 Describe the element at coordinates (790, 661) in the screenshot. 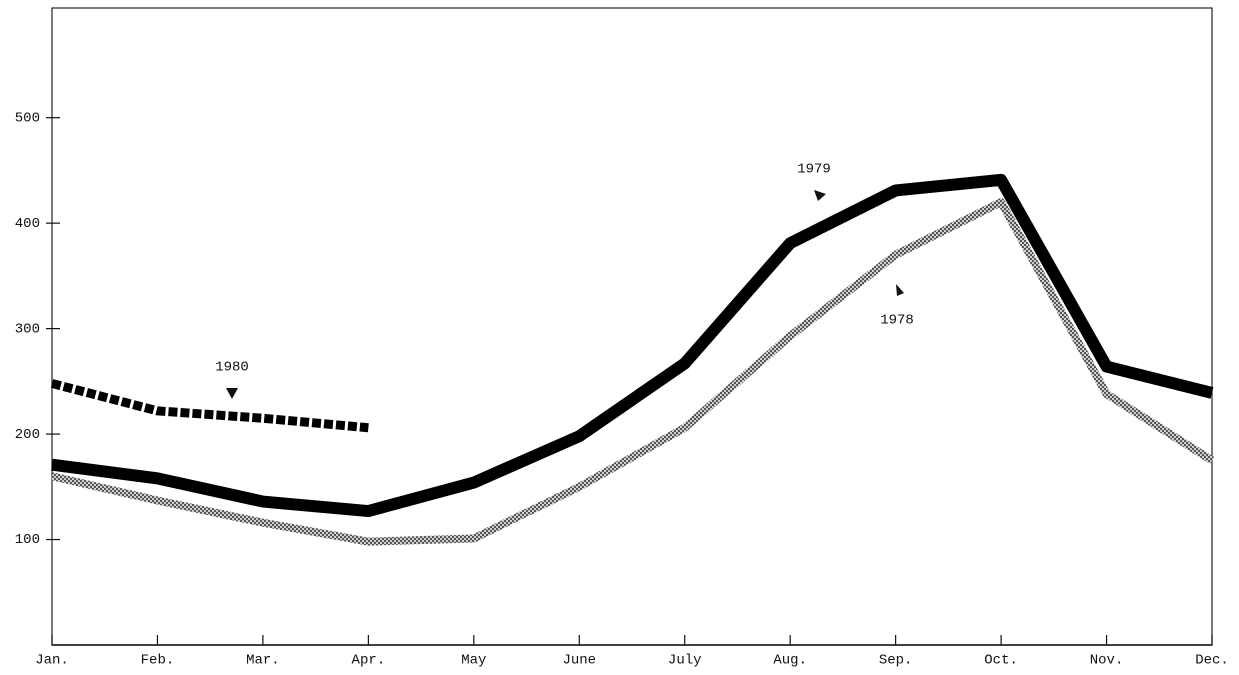

I see `x-tick-label: Aug.` at that location.